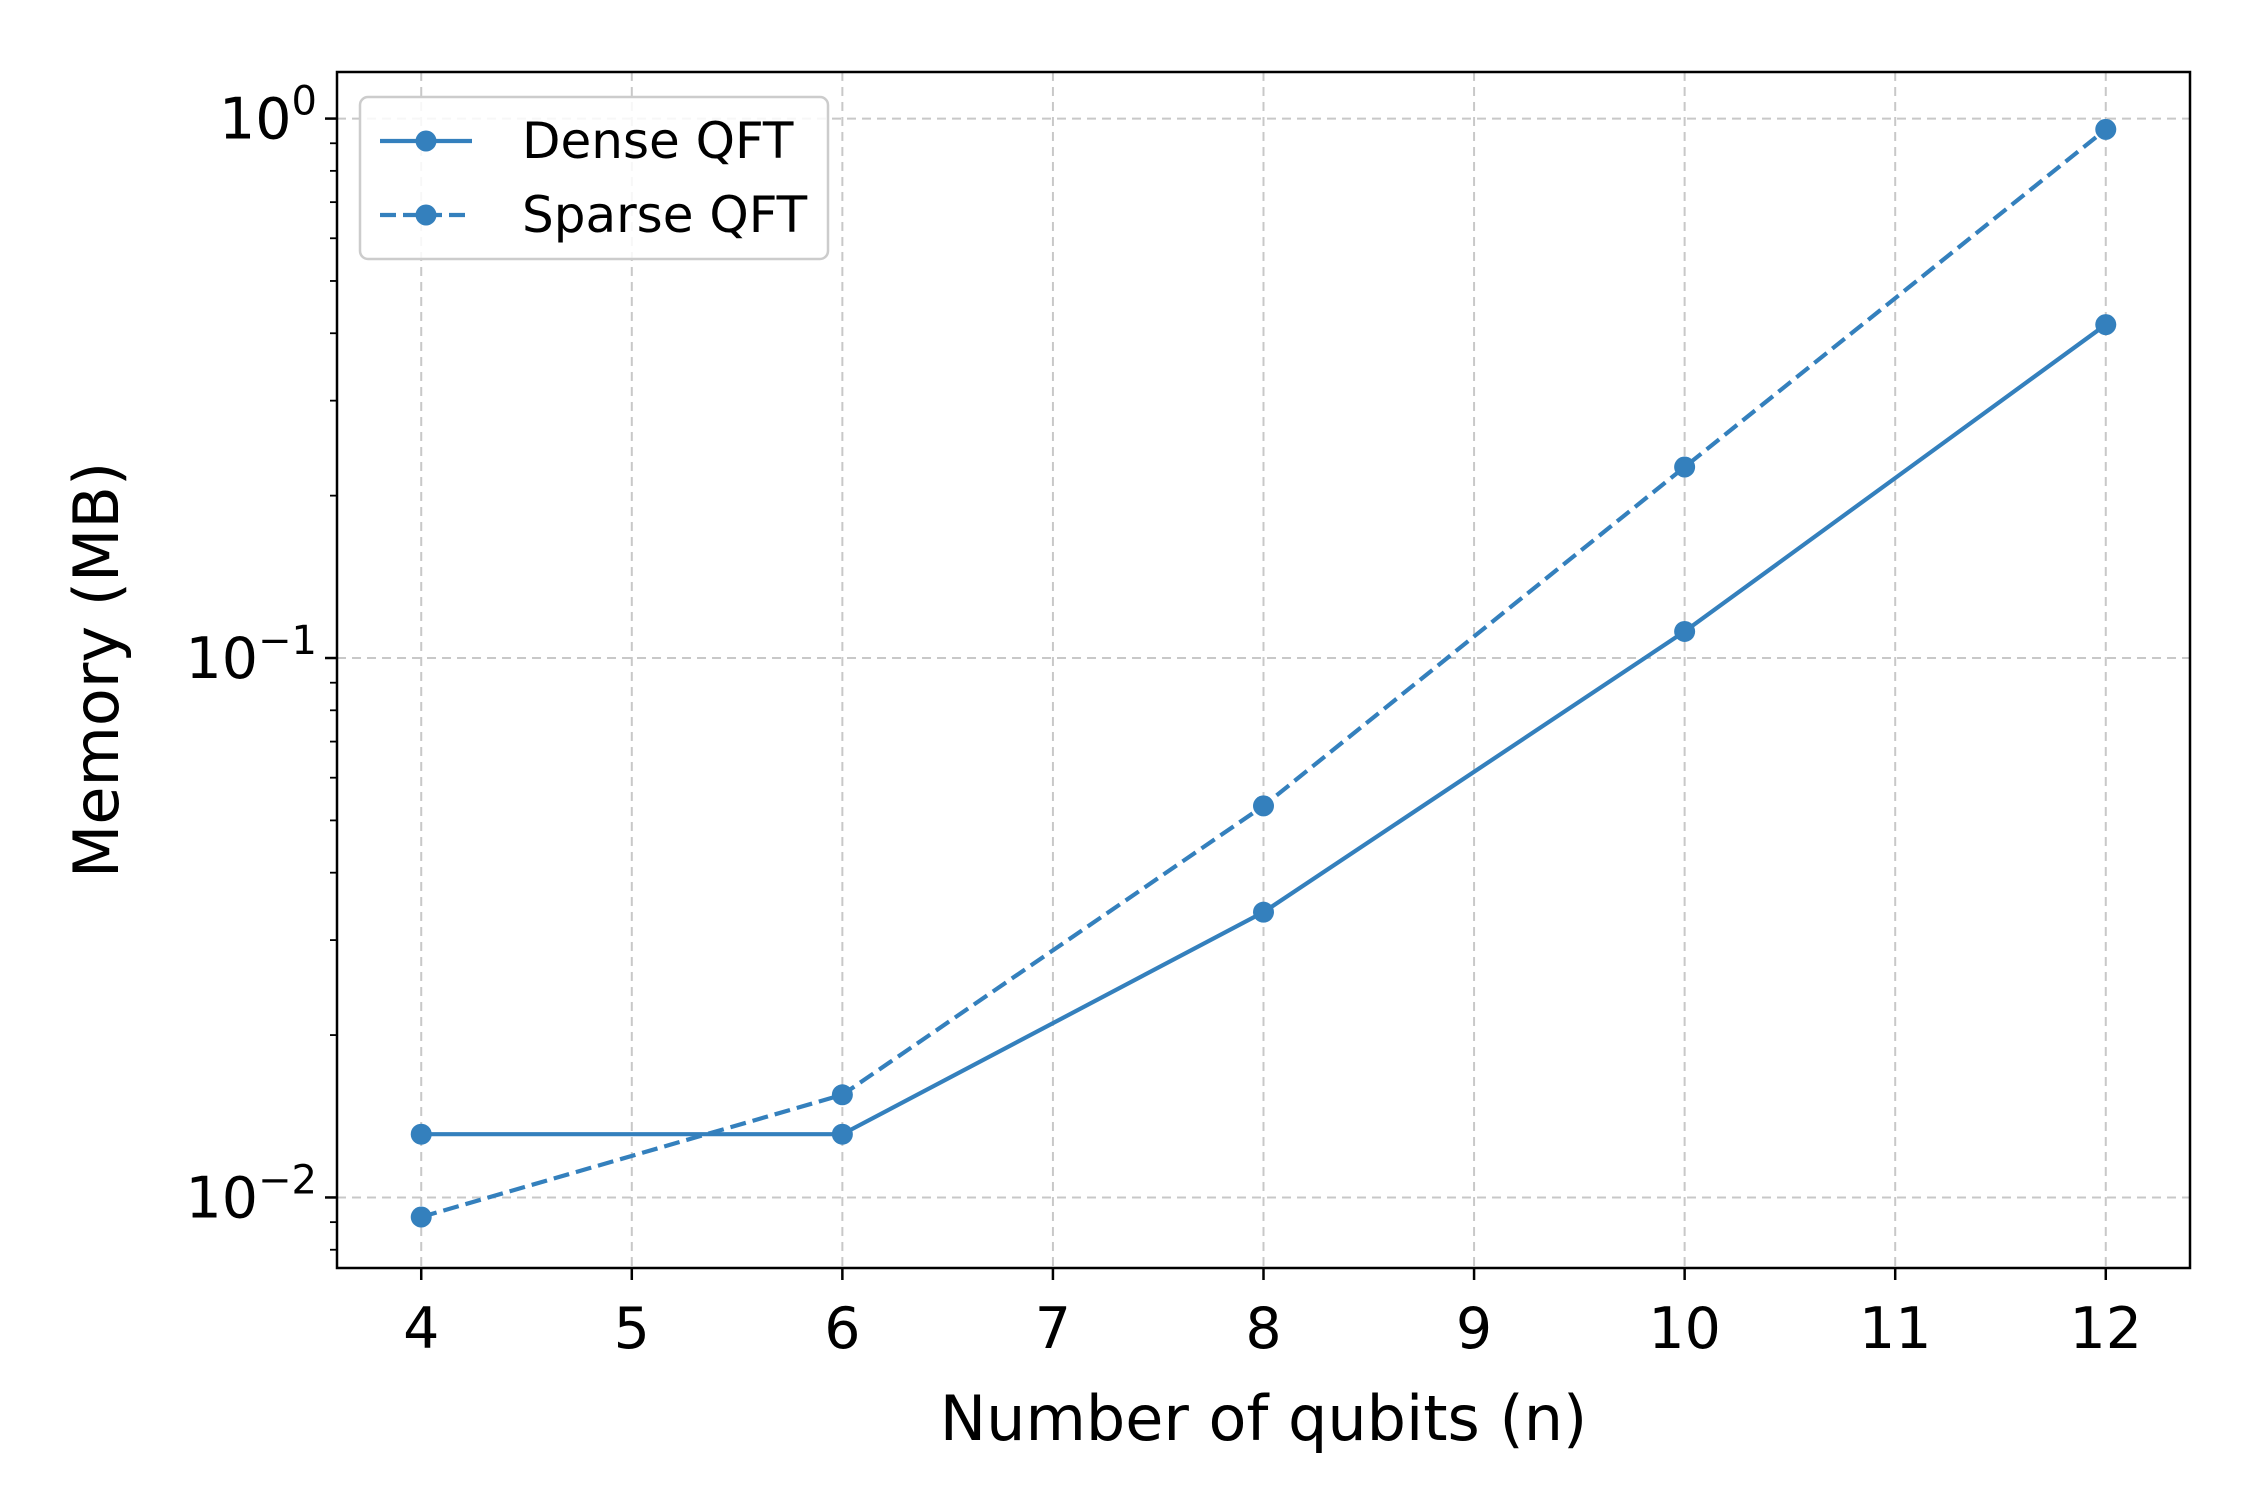  What do you see at coordinates (252, 655) in the screenshot?
I see `y-tick-label: 10⁻¹` at bounding box center [252, 655].